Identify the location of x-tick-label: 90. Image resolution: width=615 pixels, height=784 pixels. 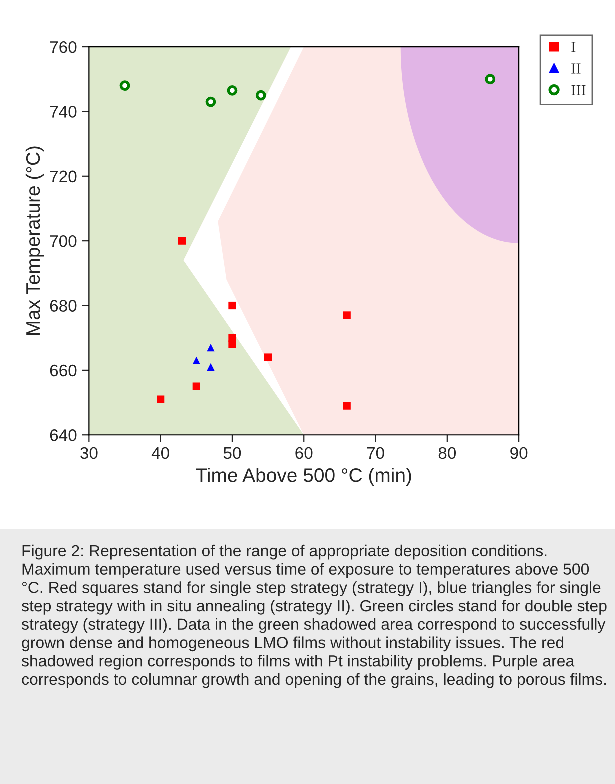
(519, 453).